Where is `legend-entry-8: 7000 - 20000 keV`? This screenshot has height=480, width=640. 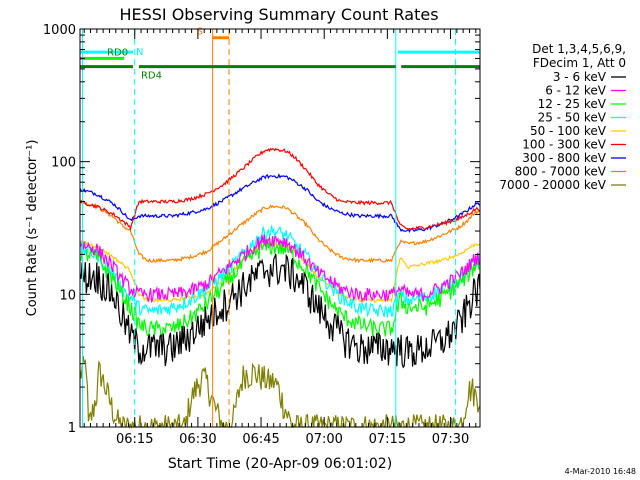 legend-entry-8: 7000 - 20000 keV is located at coordinates (552, 185).